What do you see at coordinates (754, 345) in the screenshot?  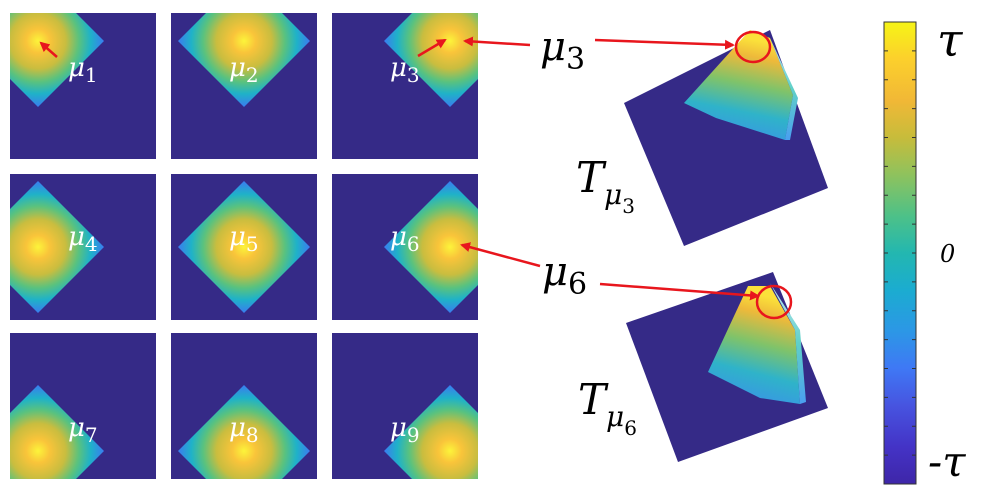 I see `surface-peak-mu6` at bounding box center [754, 345].